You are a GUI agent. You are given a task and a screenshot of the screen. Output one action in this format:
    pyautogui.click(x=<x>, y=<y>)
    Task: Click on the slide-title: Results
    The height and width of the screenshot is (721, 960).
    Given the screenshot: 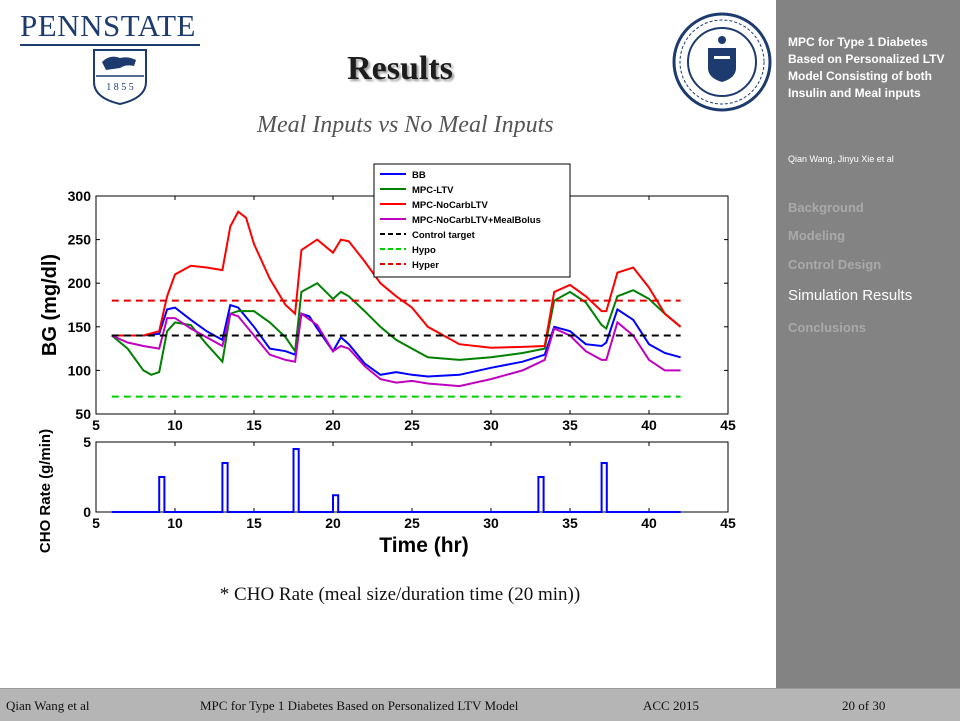 What is the action you would take?
    pyautogui.click(x=400, y=68)
    